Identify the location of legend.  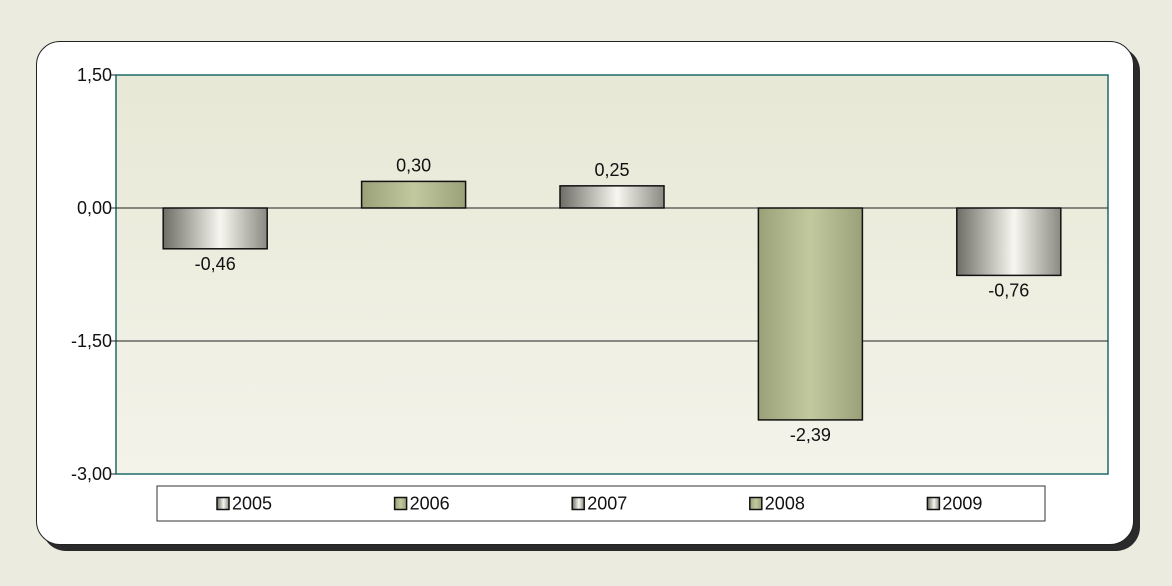
(601, 503).